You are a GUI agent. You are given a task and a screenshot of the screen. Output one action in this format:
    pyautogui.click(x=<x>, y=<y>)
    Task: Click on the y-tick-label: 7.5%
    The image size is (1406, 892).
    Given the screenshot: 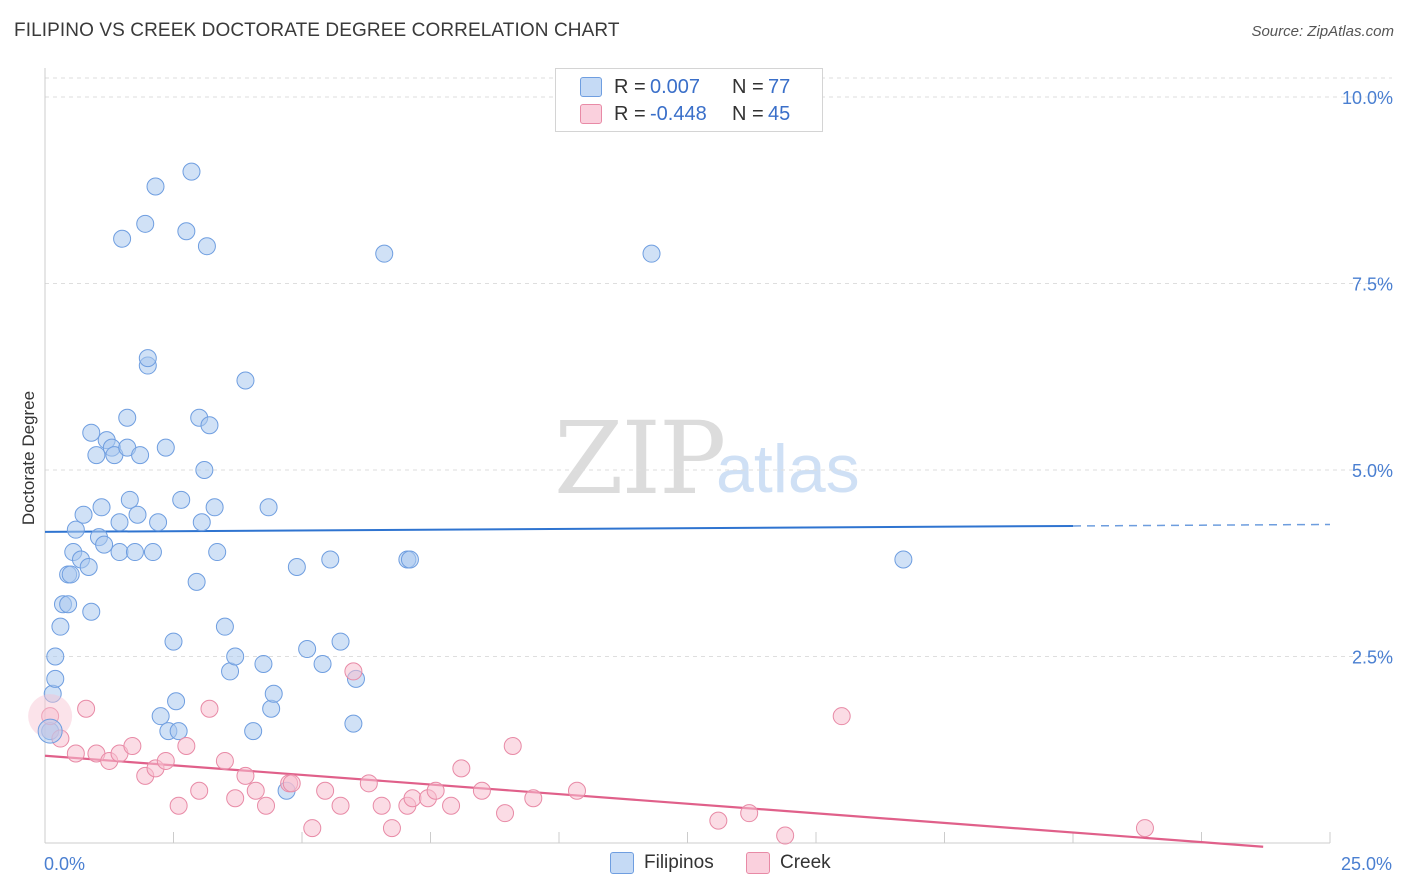 What is the action you would take?
    pyautogui.click(x=1372, y=285)
    